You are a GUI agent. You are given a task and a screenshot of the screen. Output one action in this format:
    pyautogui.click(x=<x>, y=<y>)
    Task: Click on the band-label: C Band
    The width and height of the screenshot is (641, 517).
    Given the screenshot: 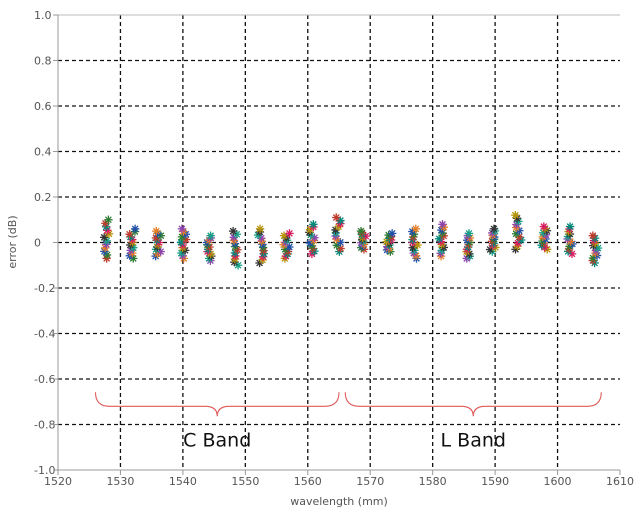 What is the action you would take?
    pyautogui.click(x=217, y=440)
    